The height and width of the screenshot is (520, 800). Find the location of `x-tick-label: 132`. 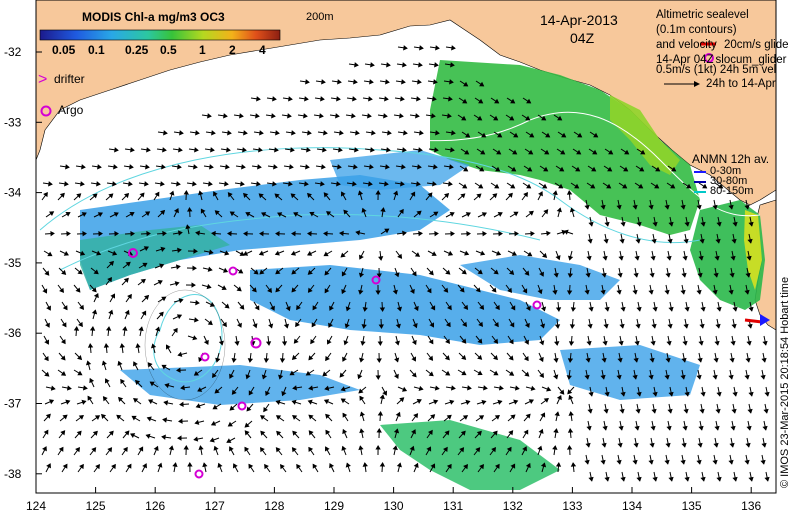

x-tick-label: 132 is located at coordinates (513, 506).